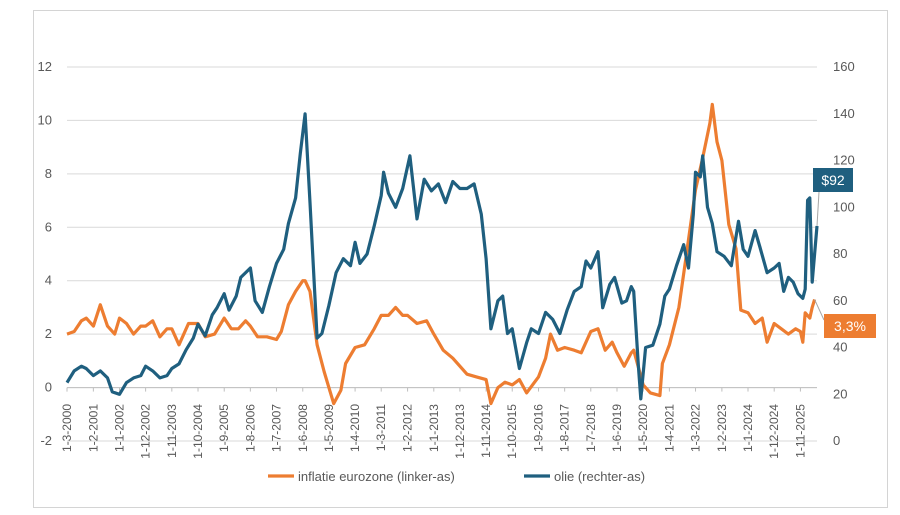  I want to click on x-tick-label: 1-10-2004, so click(198, 431).